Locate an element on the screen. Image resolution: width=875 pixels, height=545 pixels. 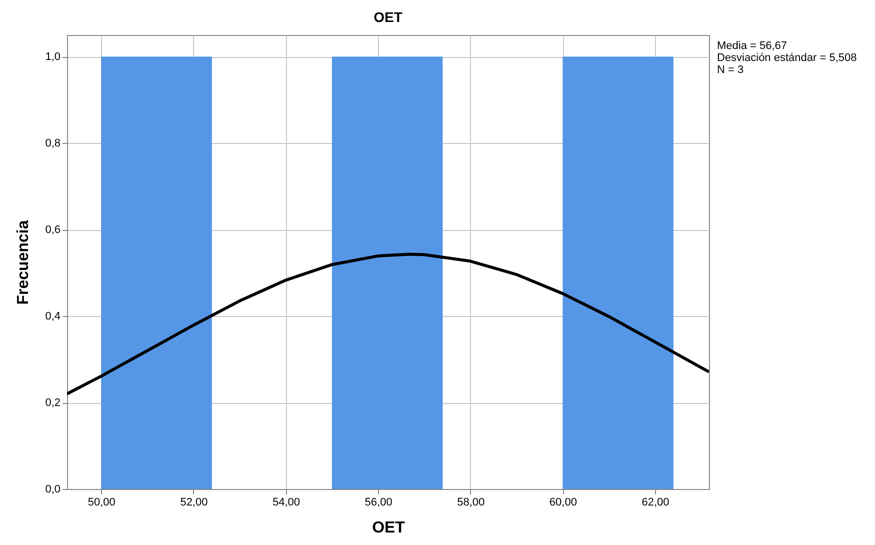
y-tick-label: 1,0 is located at coordinates (52, 57).